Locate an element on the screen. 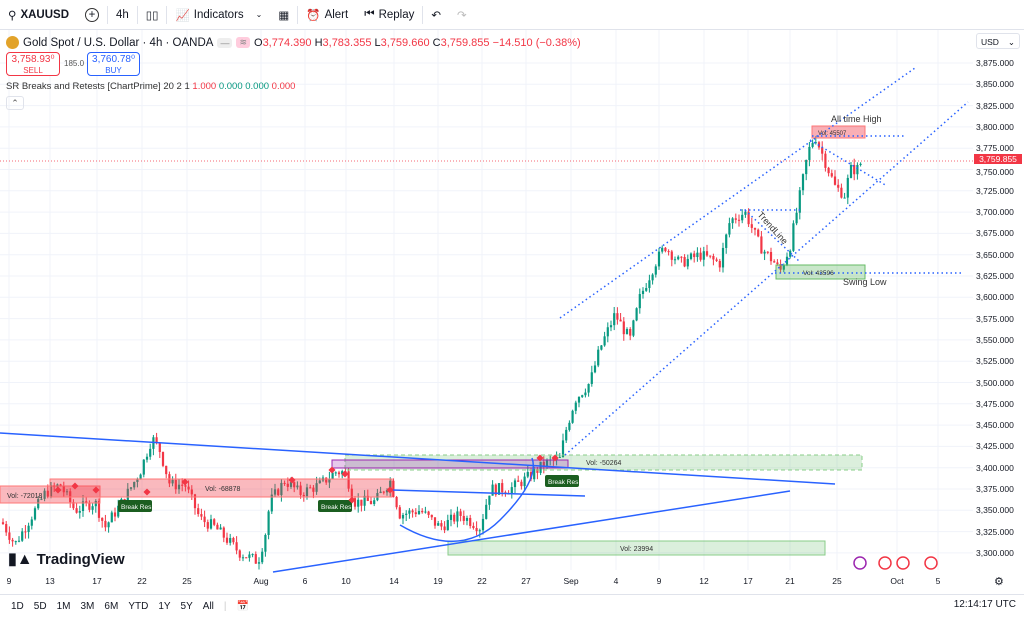 The image size is (1024, 617). replay-button: ⏮ Replay is located at coordinates (389, 14).